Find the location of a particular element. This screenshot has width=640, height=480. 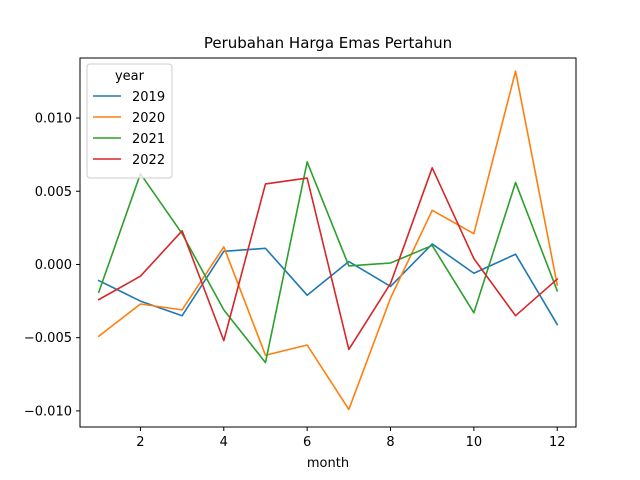

legend-label-2020: 2020 is located at coordinates (148, 118).